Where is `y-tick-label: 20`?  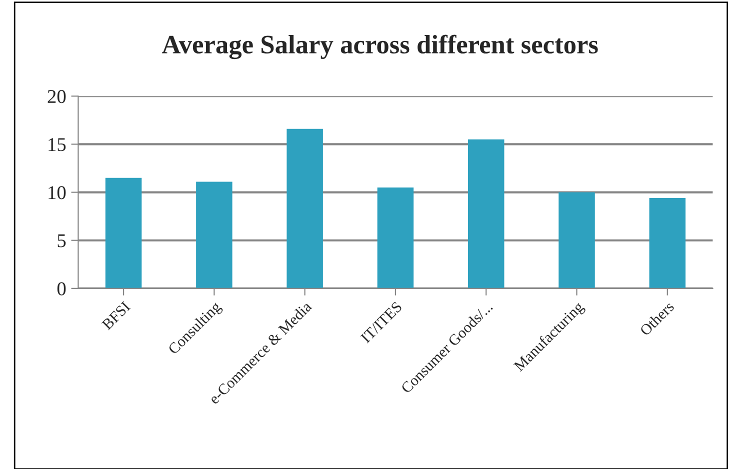
y-tick-label: 20 is located at coordinates (57, 97).